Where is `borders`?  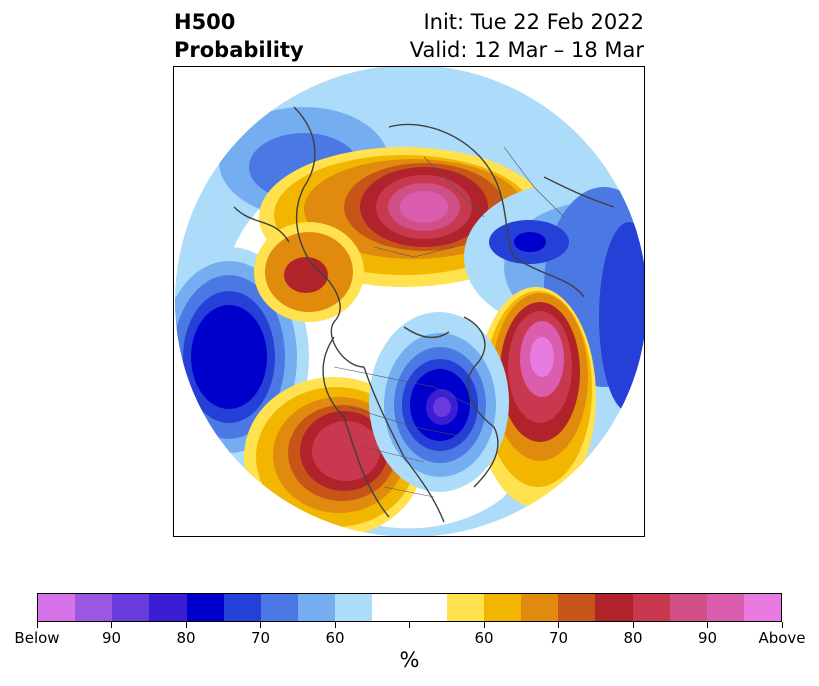 borders is located at coordinates (449, 322).